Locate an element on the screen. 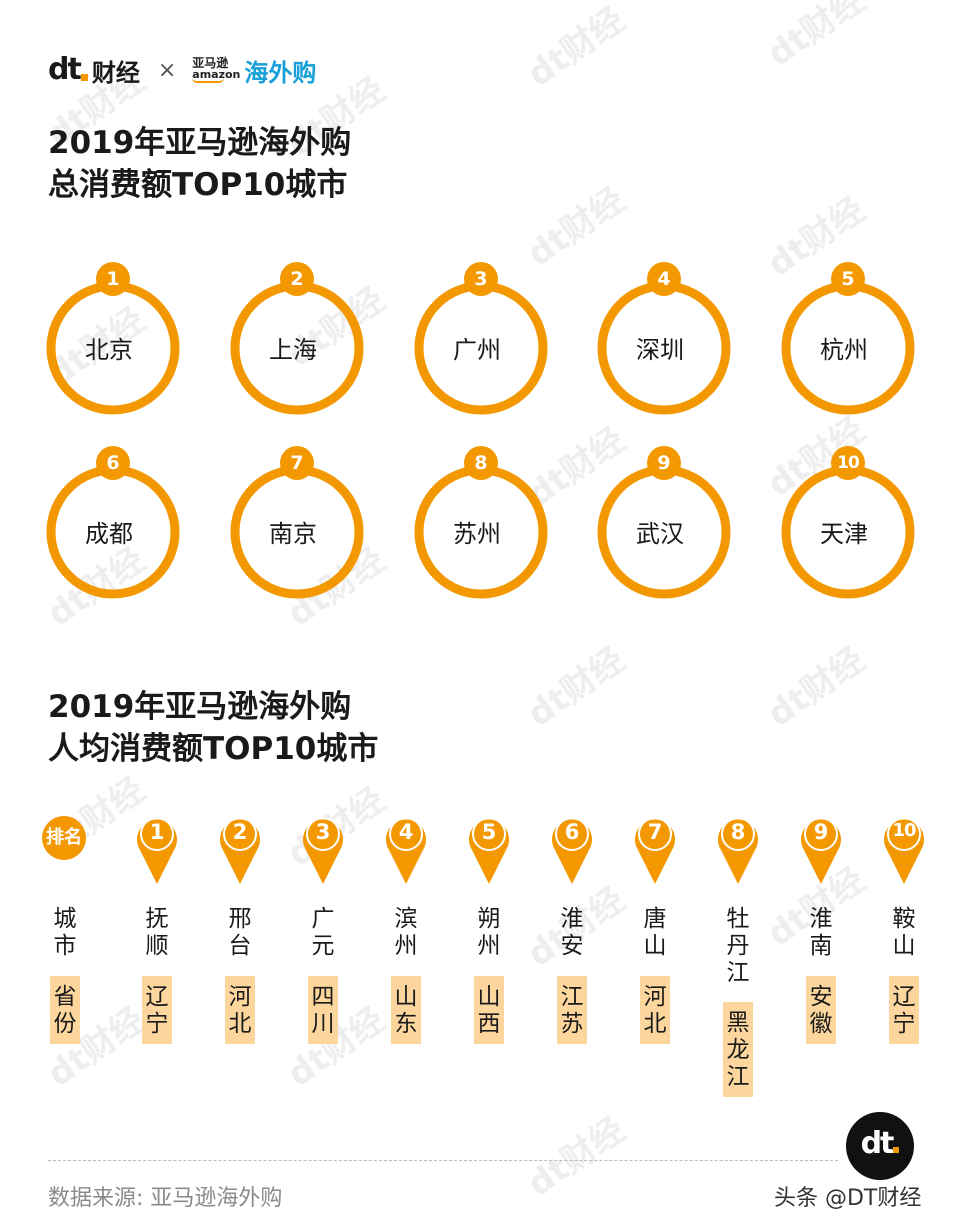 This screenshot has height=1228, width=960. ring-city-name: 深圳 is located at coordinates (660, 350).